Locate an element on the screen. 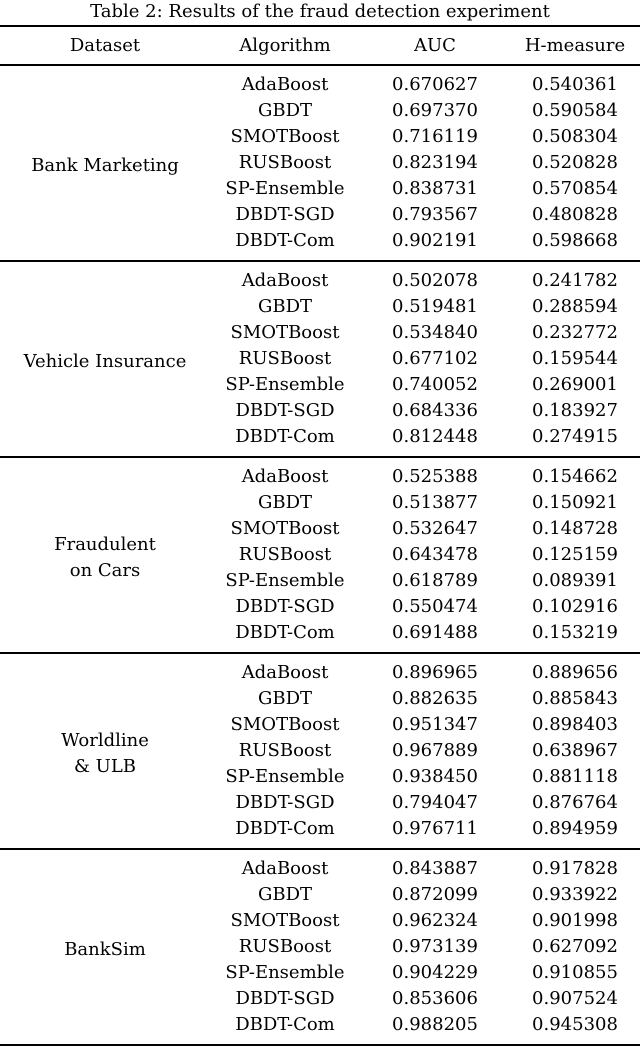  table-row: SP-Ensemble 0.904229 0.910855 is located at coordinates (320, 973).